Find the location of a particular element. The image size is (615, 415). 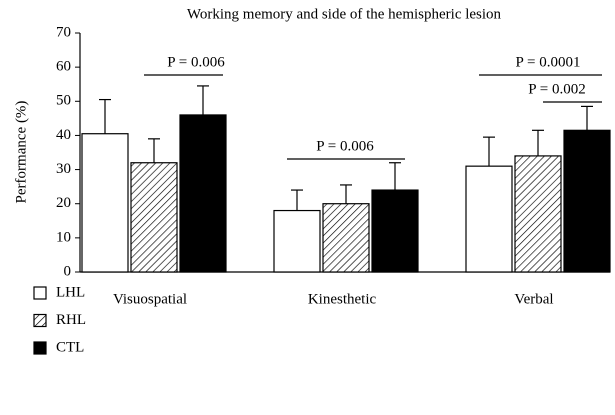

annotation: P = 0.002 is located at coordinates (557, 89).